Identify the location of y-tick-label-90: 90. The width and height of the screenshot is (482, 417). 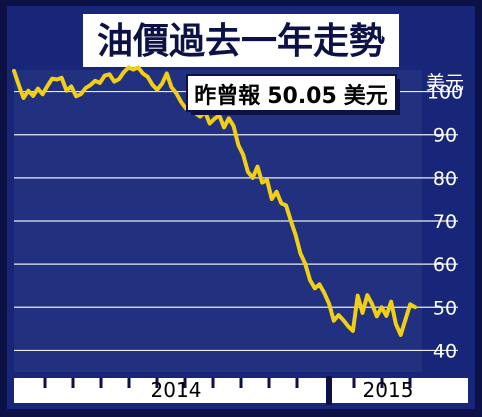
(445, 136).